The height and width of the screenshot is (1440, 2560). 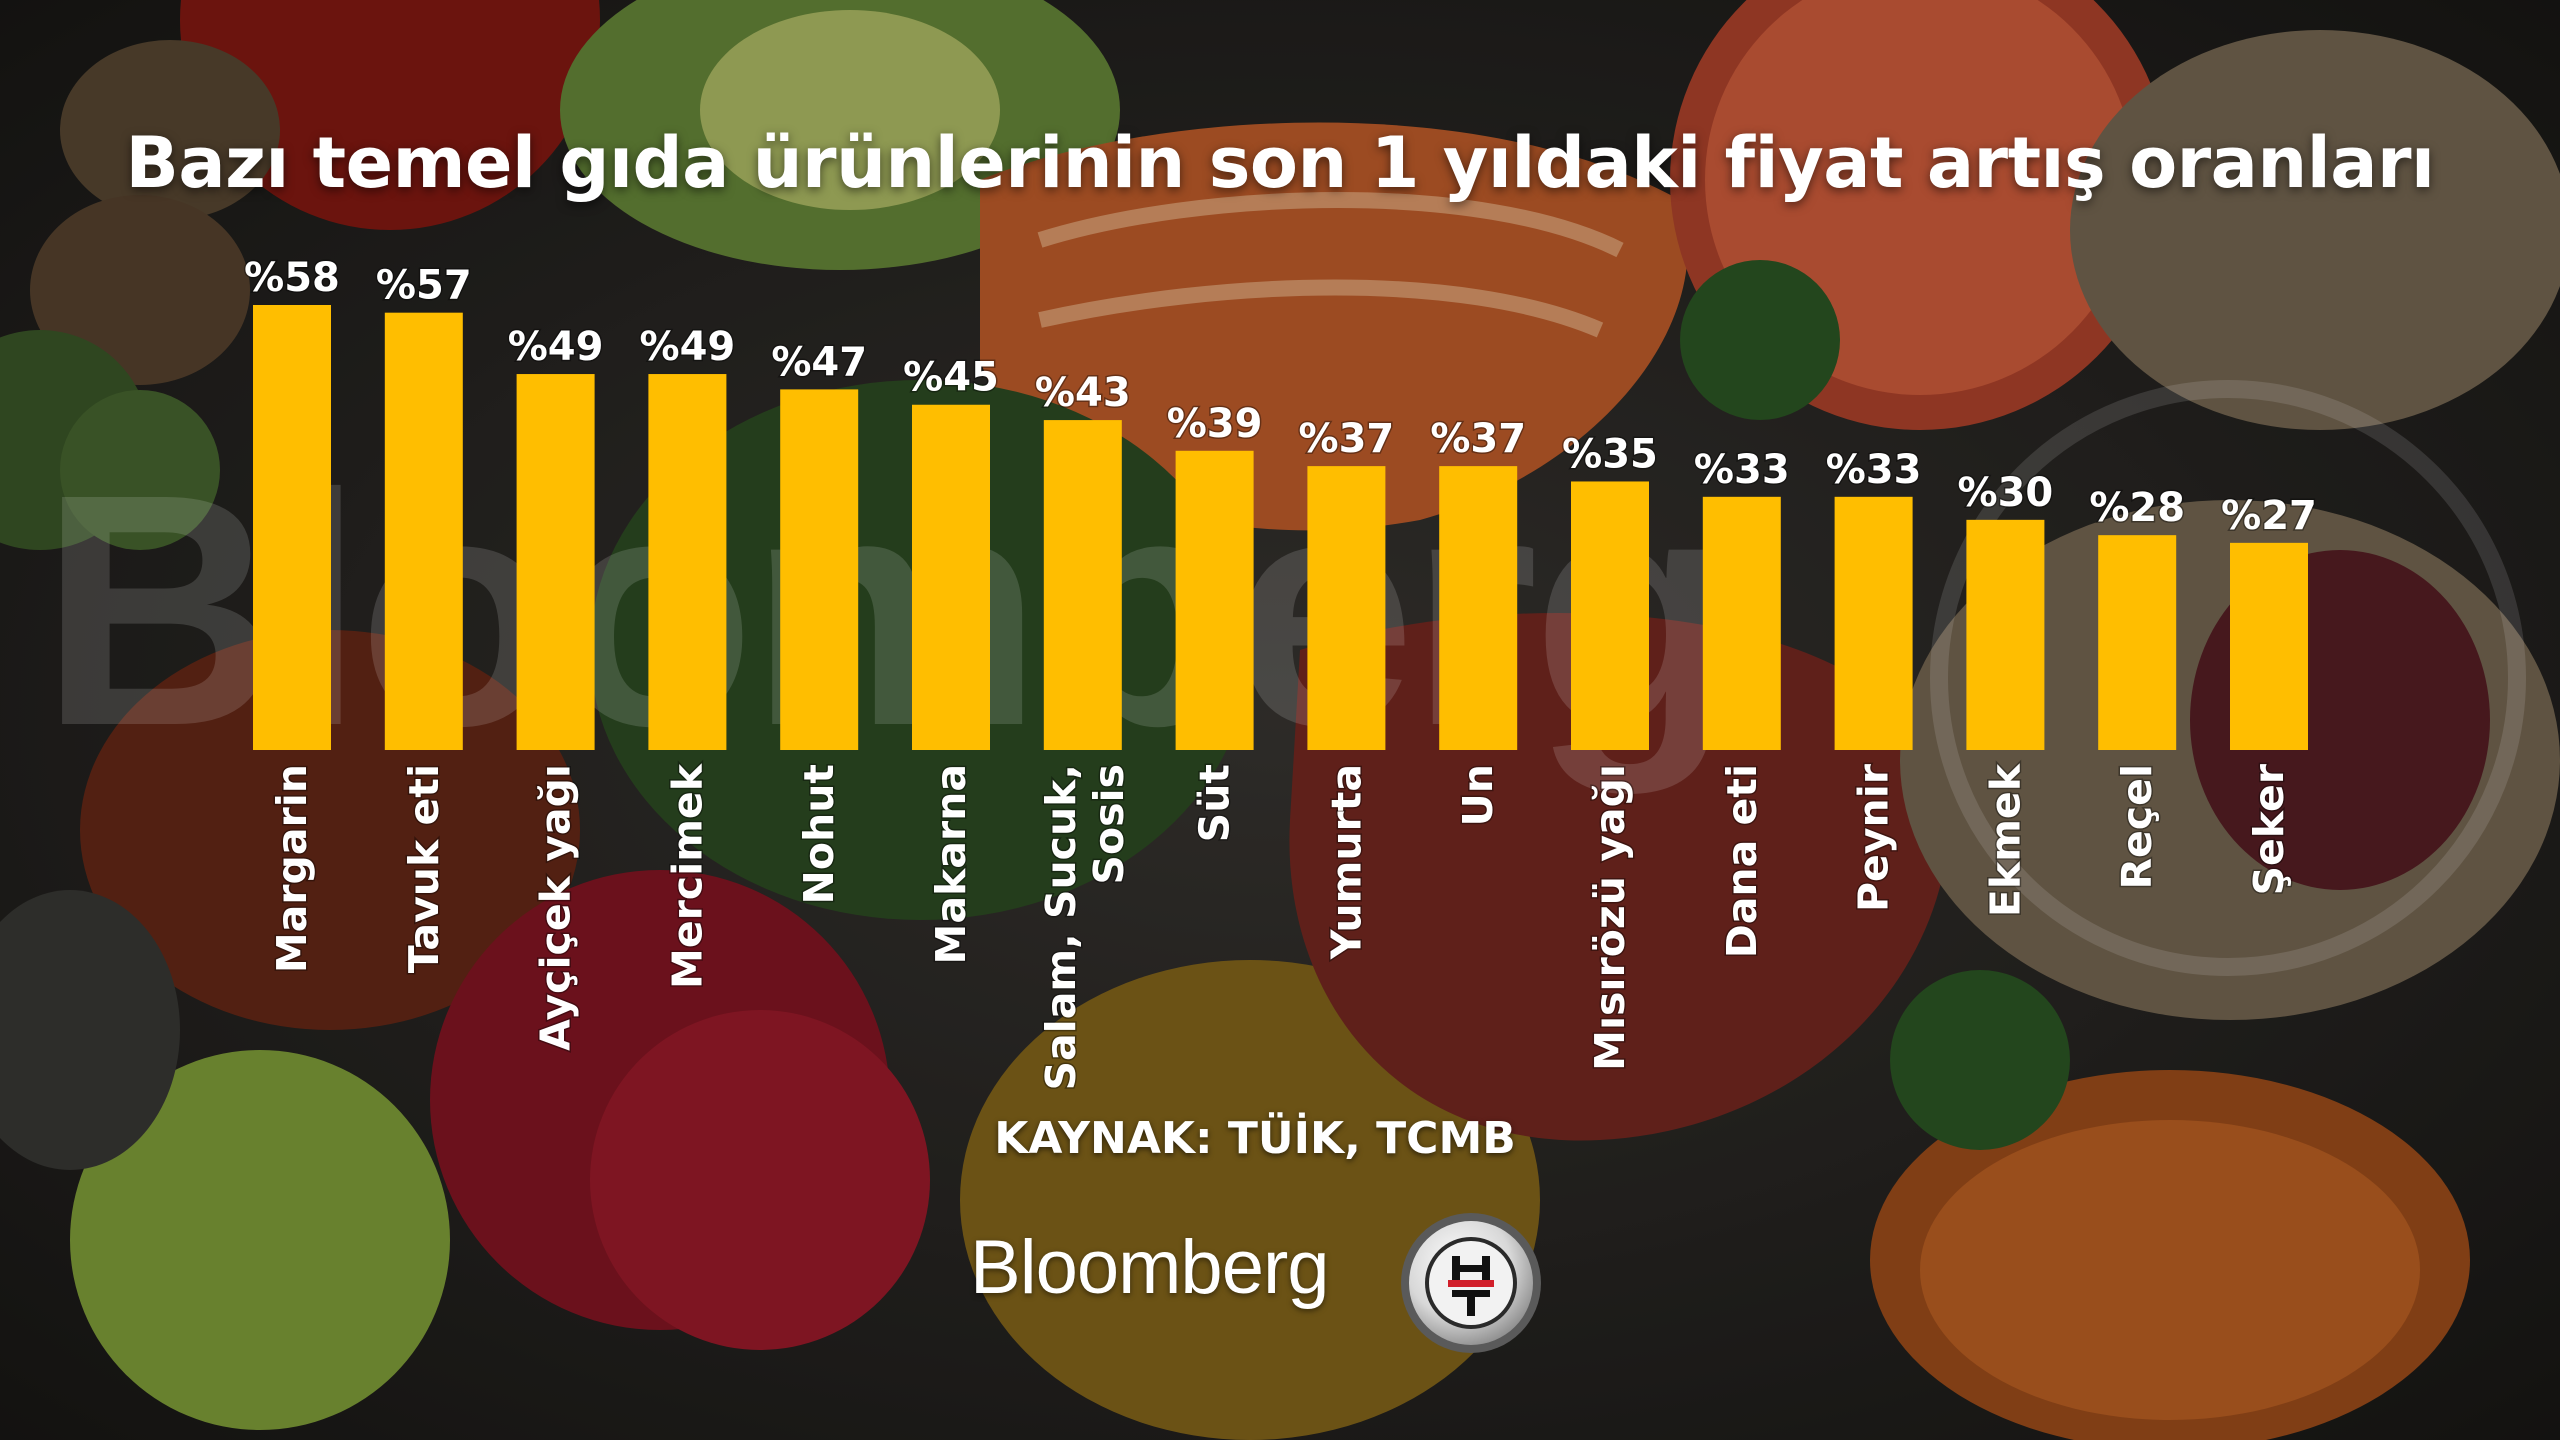 What do you see at coordinates (424, 286) in the screenshot?
I see `bar-value-label: %57` at bounding box center [424, 286].